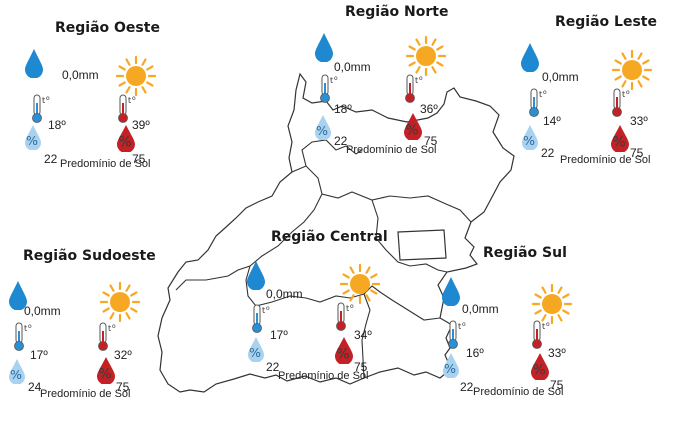 This screenshot has width=674, height=444. I want to click on min-temperature: 17º, so click(279, 335).